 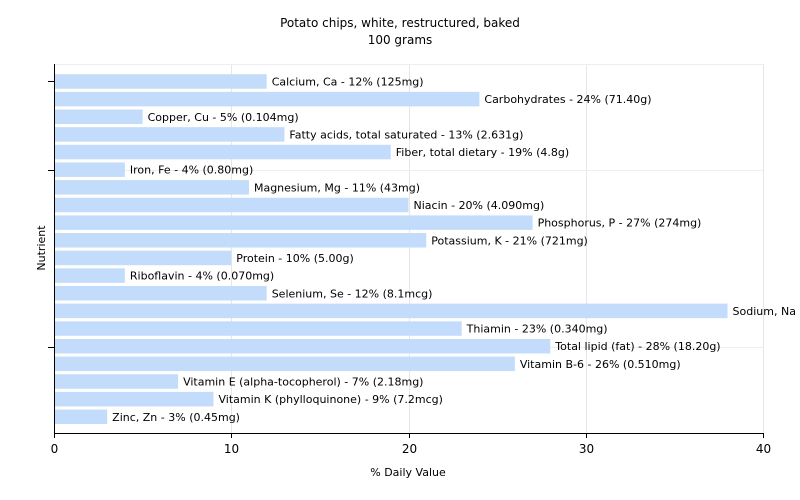 What do you see at coordinates (191, 170) in the screenshot?
I see `bar-label: Iron, Fe - 4% (0.80mg)` at bounding box center [191, 170].